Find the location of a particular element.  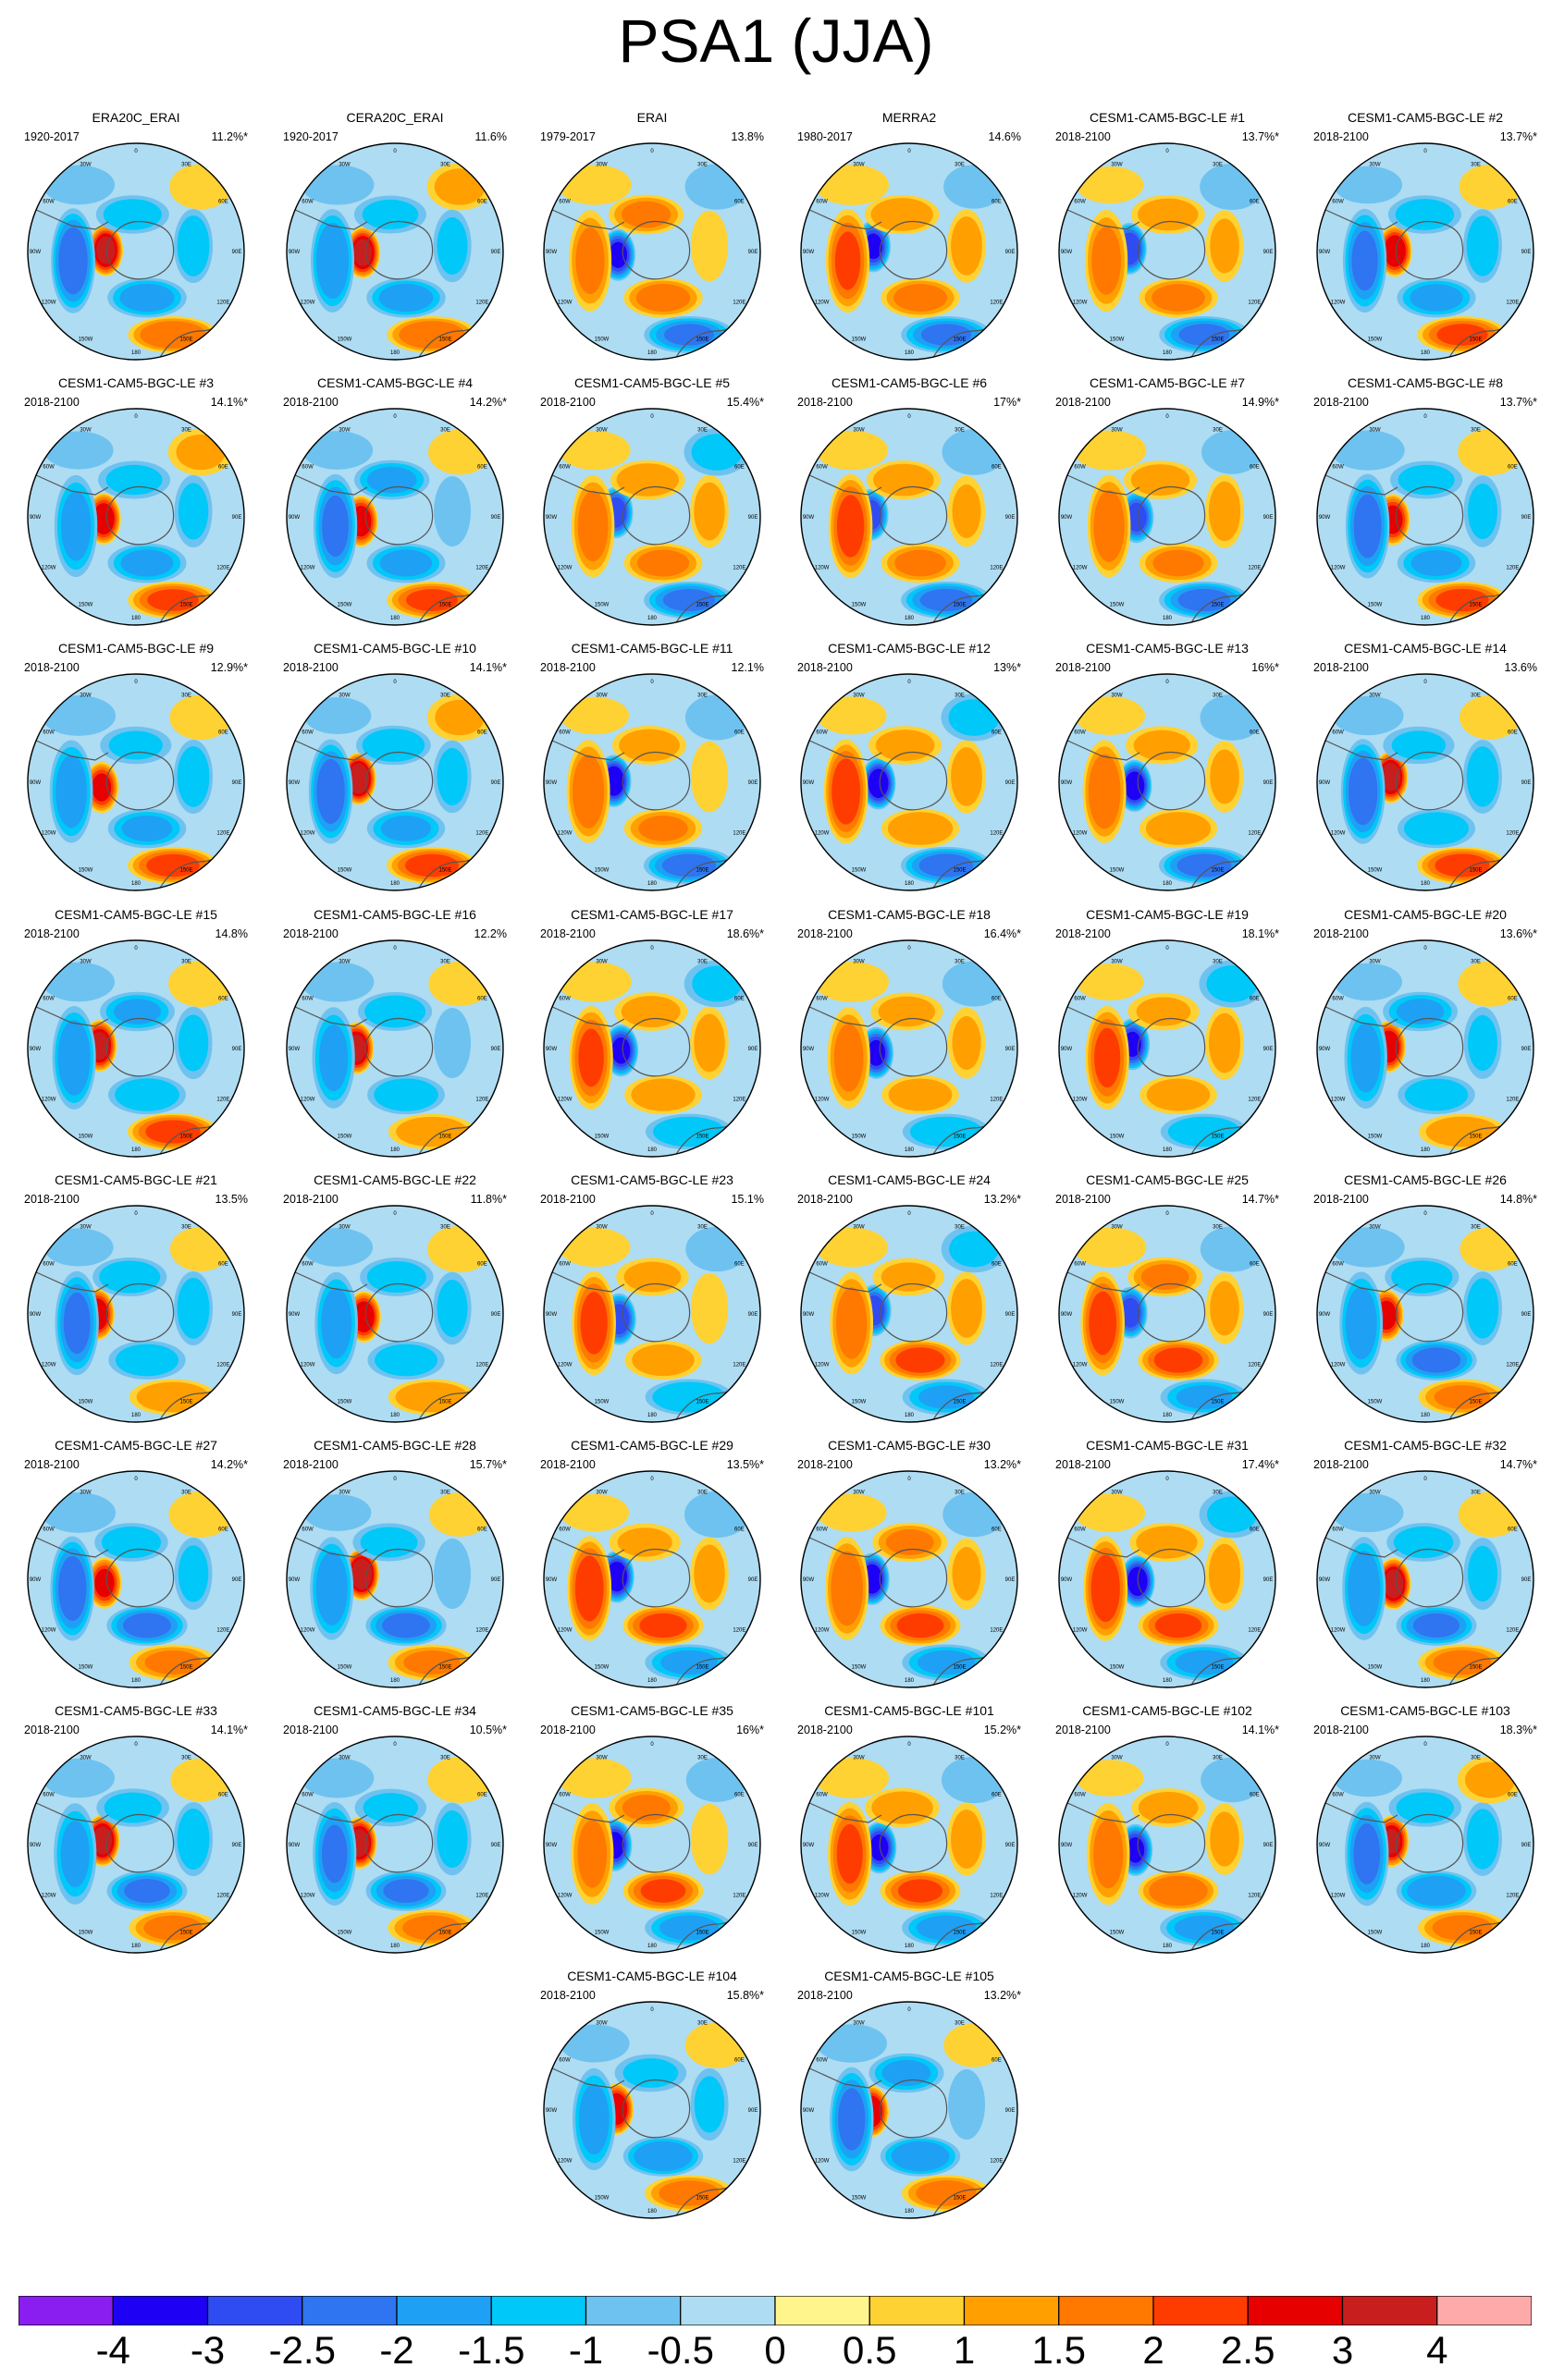

panel-title: CESM1-CAM5-BGC-LE #30 is located at coordinates (909, 1445).